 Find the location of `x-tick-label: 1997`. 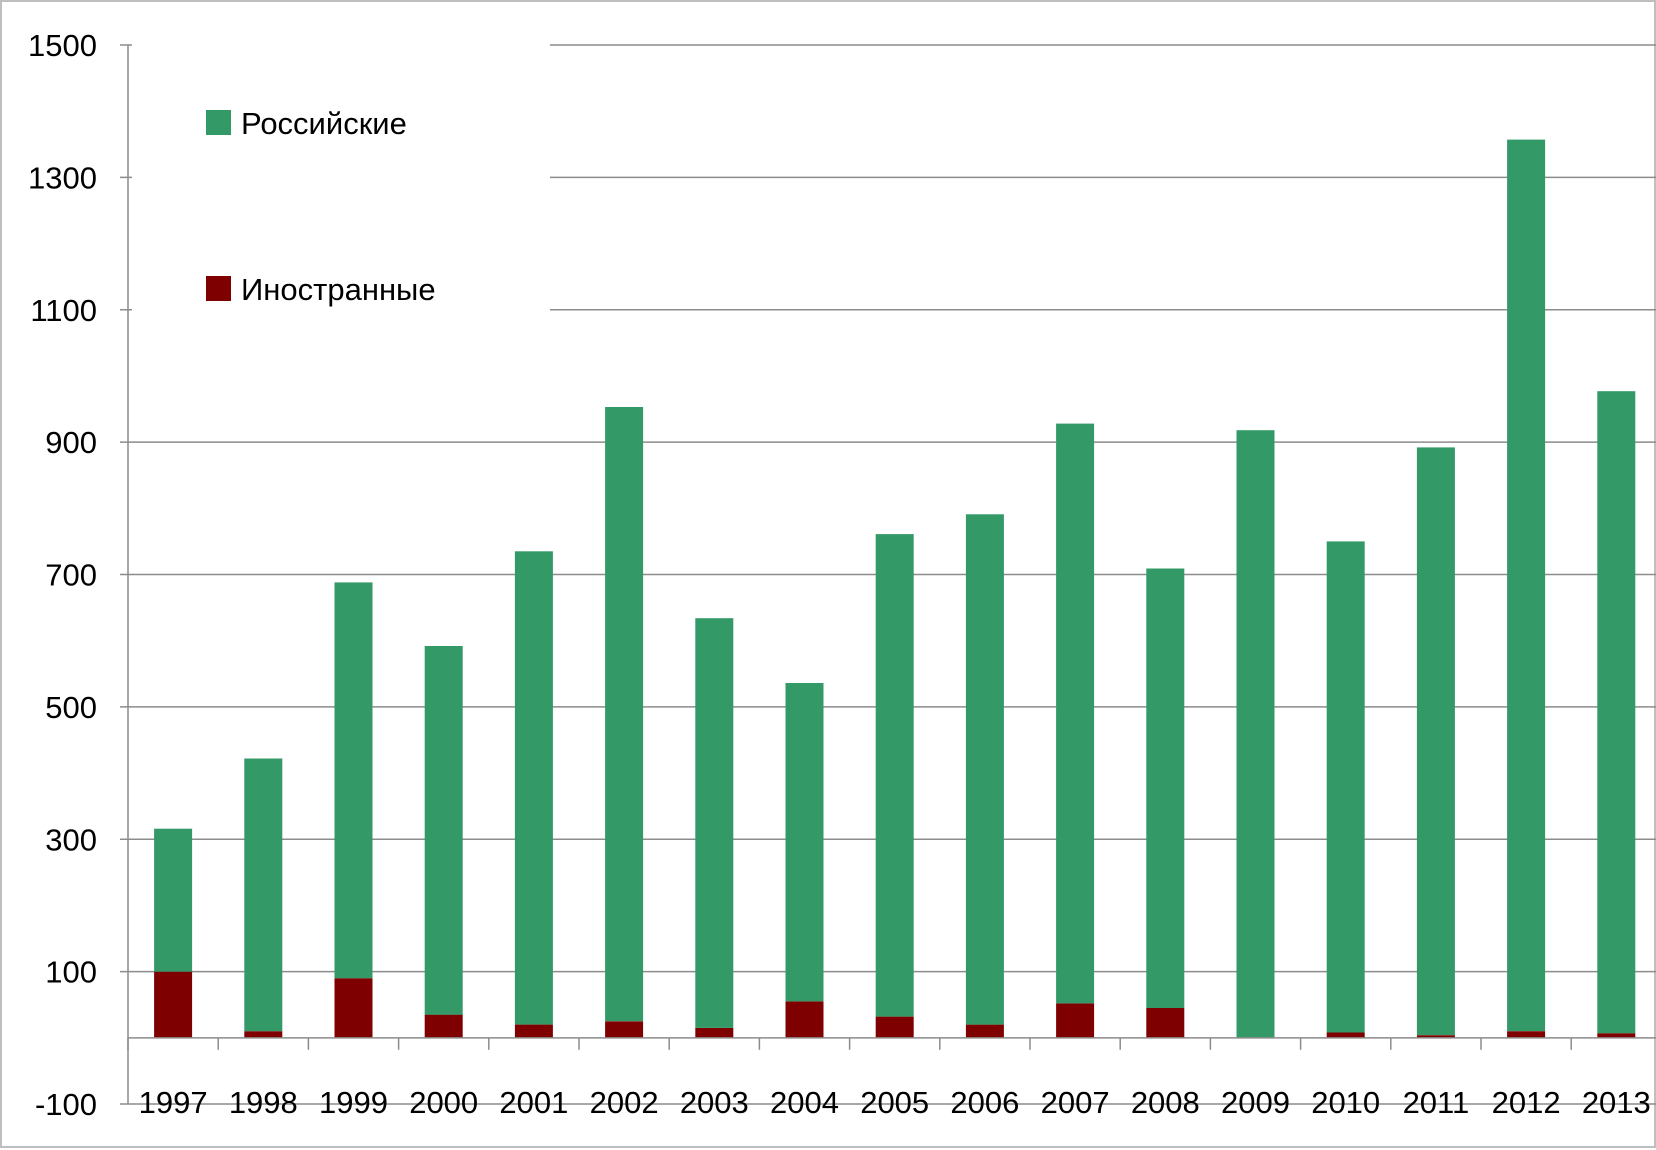

x-tick-label: 1997 is located at coordinates (173, 1102).